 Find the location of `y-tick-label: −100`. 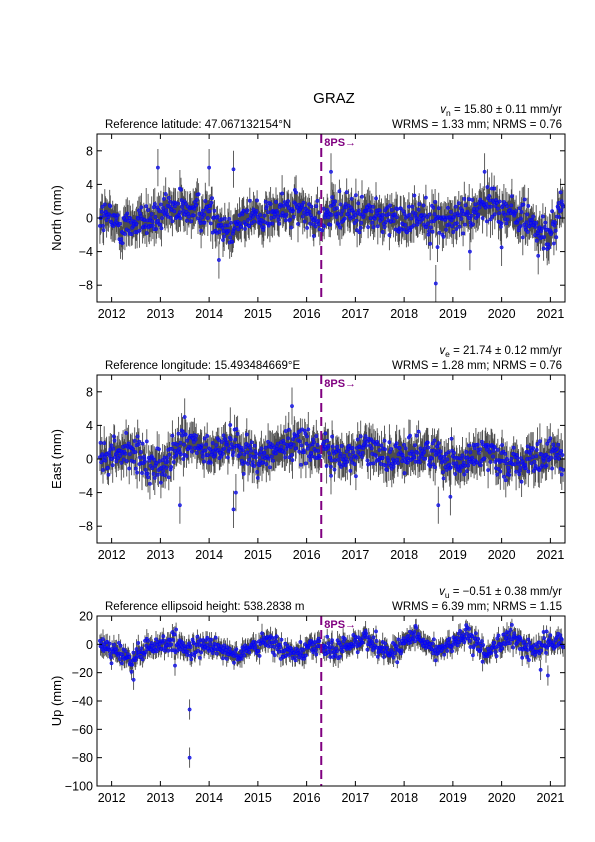

y-tick-label: −100 is located at coordinates (79, 787).